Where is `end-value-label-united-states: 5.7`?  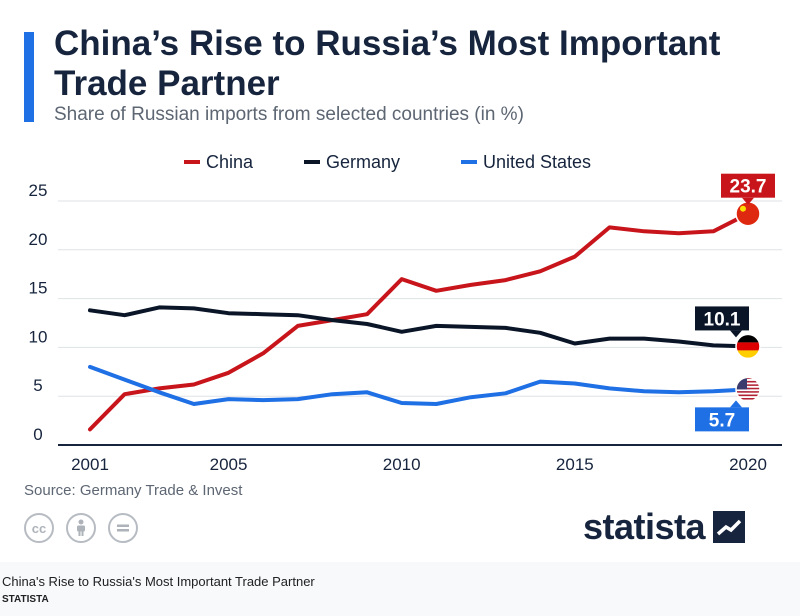 end-value-label-united-states: 5.7 is located at coordinates (722, 416).